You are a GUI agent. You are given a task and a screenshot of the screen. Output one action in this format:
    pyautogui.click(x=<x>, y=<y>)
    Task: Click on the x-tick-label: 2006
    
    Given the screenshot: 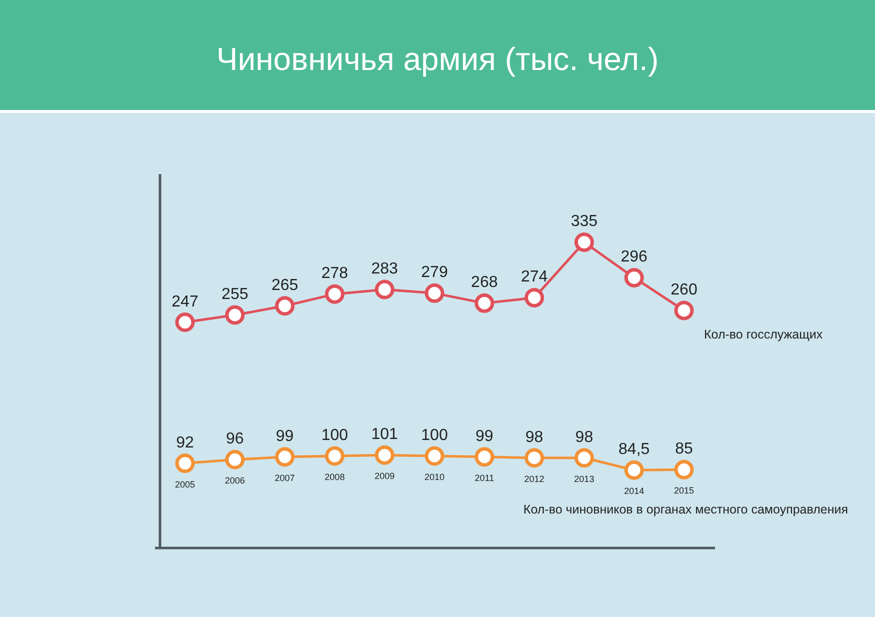 What is the action you would take?
    pyautogui.click(x=234, y=481)
    